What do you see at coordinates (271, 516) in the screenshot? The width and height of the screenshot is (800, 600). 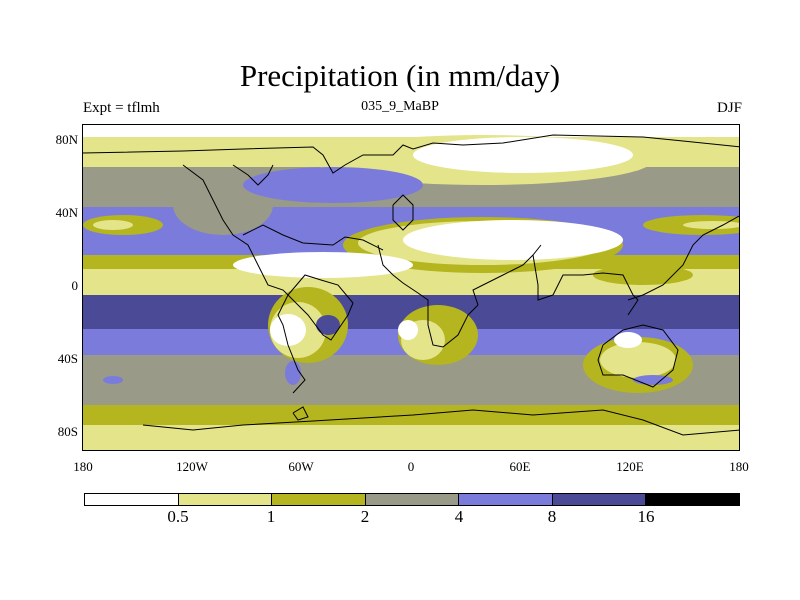 I see `colorbar-level-label: 1` at bounding box center [271, 516].